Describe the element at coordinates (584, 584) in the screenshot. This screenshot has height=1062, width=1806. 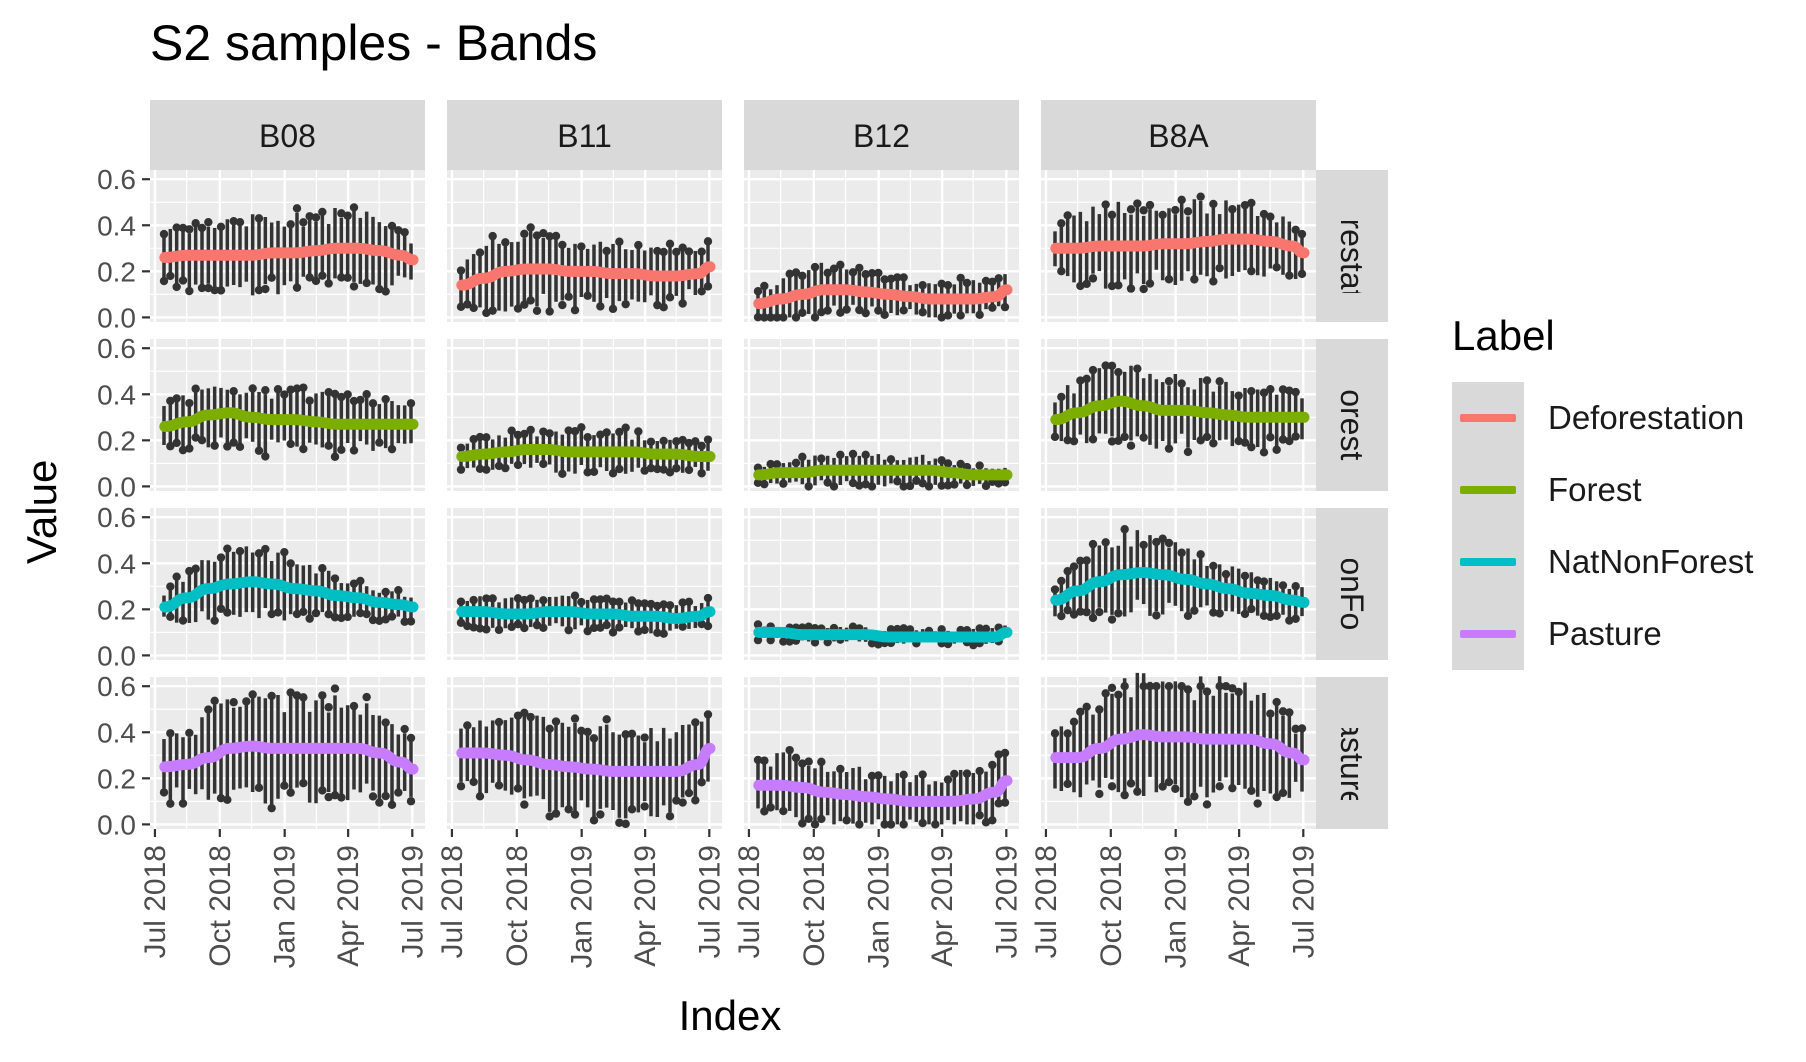
I see `panel-background` at that location.